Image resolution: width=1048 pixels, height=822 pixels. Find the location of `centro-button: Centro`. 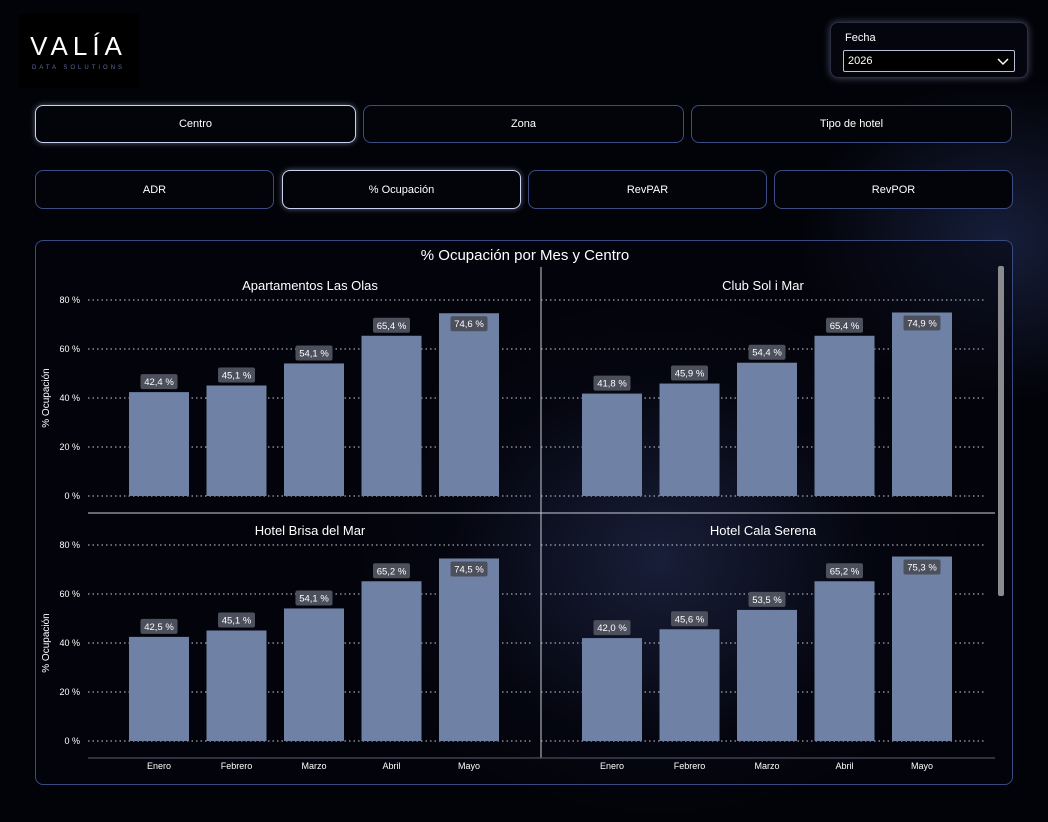

centro-button: Centro is located at coordinates (195, 124).